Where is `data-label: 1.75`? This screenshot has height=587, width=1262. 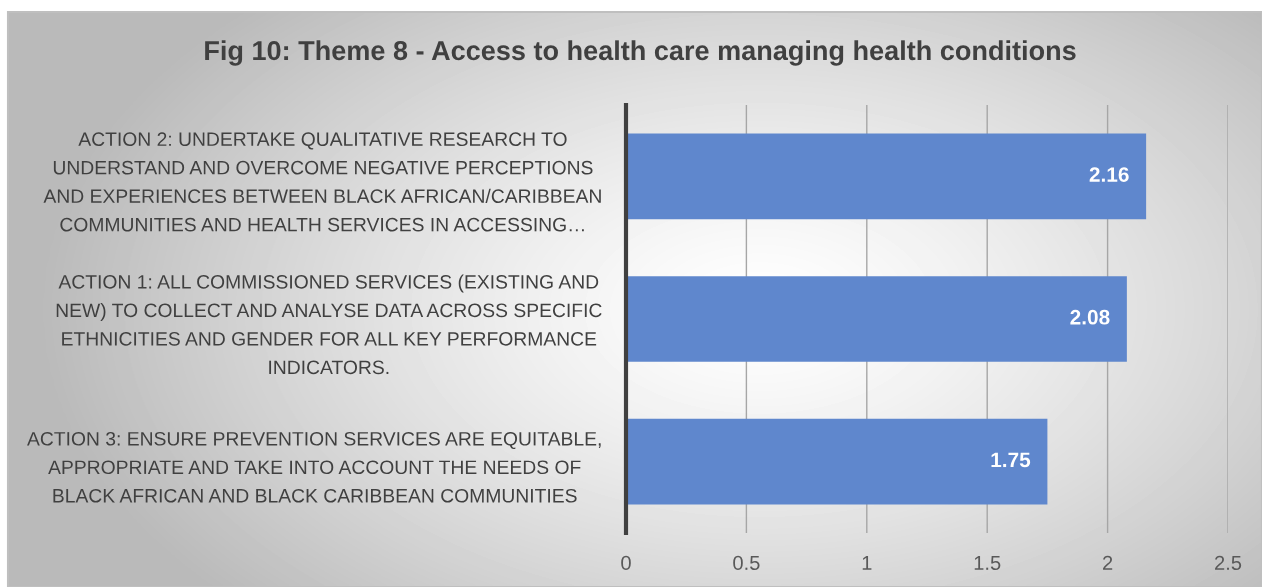 data-label: 1.75 is located at coordinates (1011, 460).